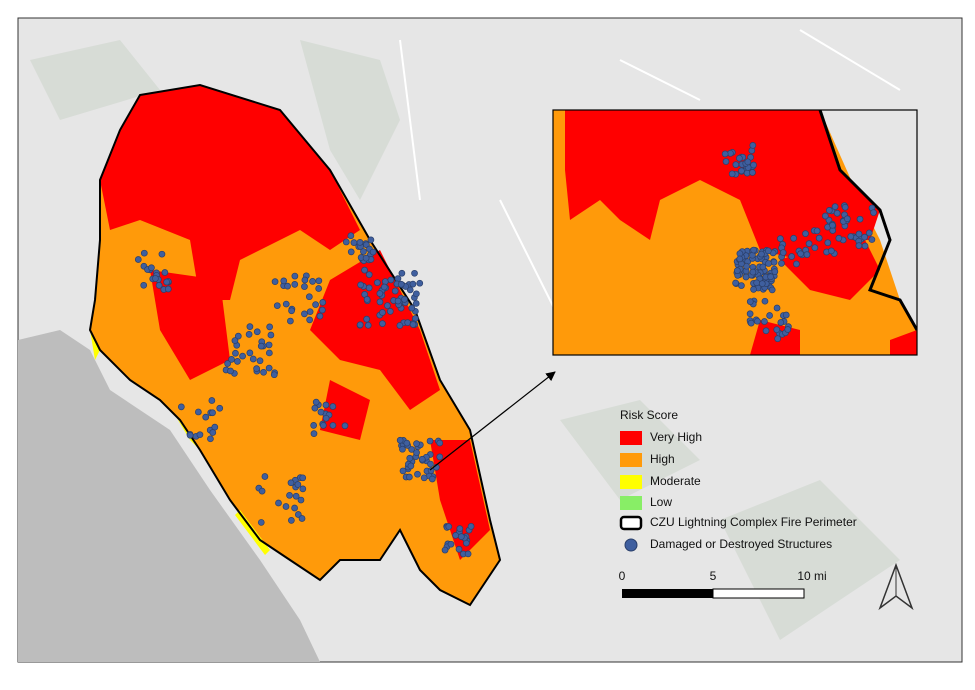 The height and width of the screenshot is (690, 975). I want to click on inset-map, so click(735, 232).